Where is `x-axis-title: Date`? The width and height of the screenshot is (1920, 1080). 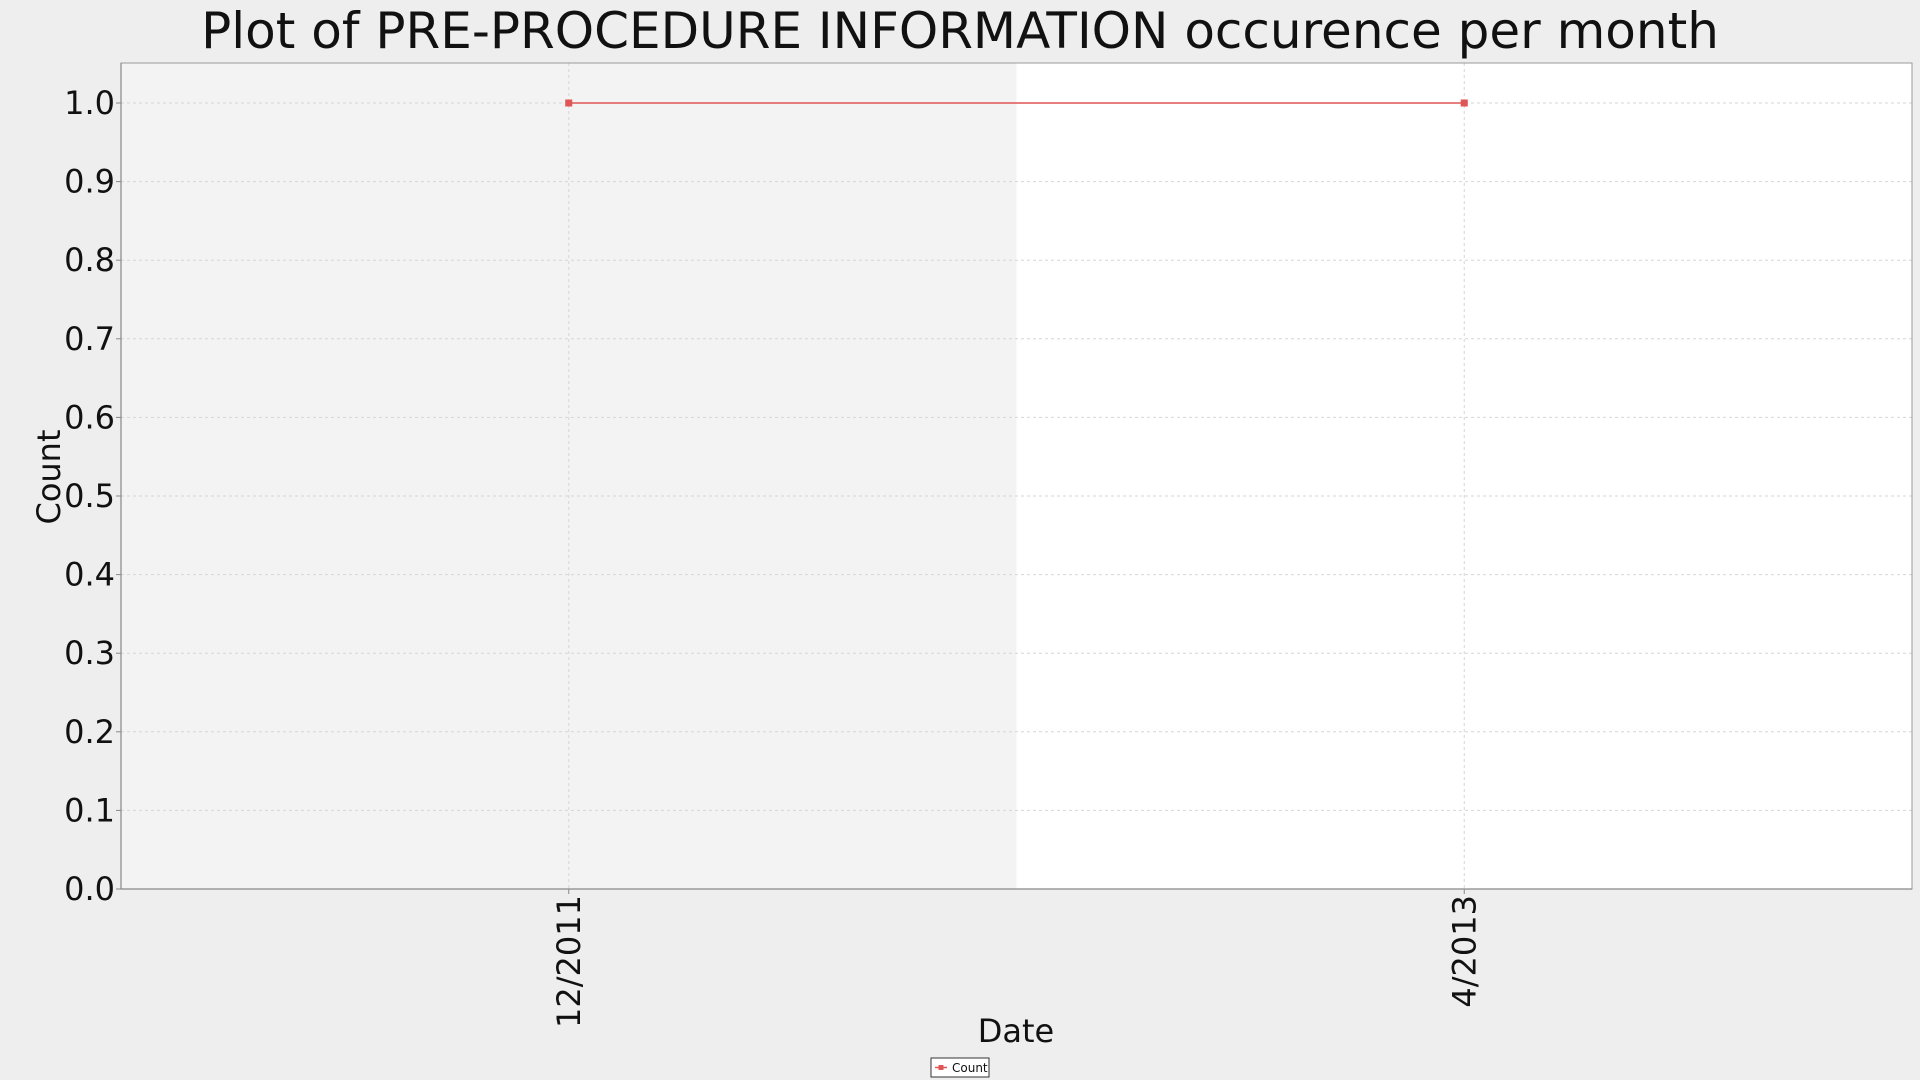
x-axis-title: Date is located at coordinates (1016, 1031).